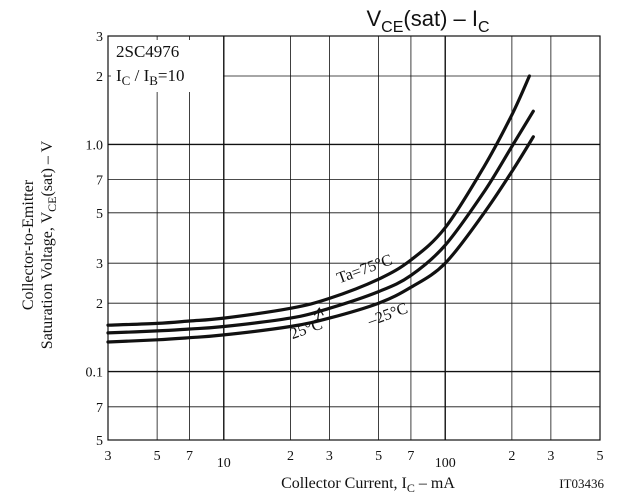 The height and width of the screenshot is (498, 620). What do you see at coordinates (150, 77) in the screenshot?
I see `condition-label: IC / IB=10` at bounding box center [150, 77].